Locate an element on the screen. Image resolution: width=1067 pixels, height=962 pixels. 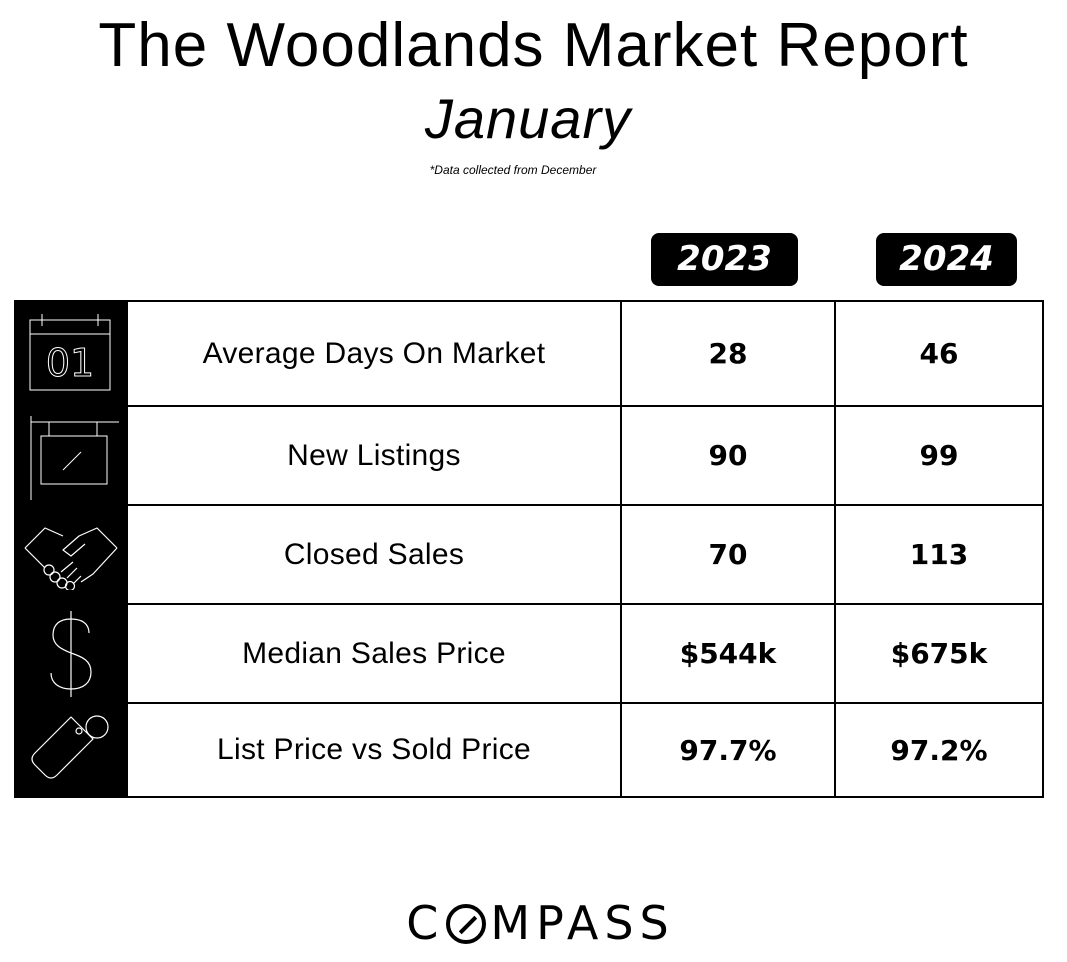
value-2024: 113 is located at coordinates (939, 554).